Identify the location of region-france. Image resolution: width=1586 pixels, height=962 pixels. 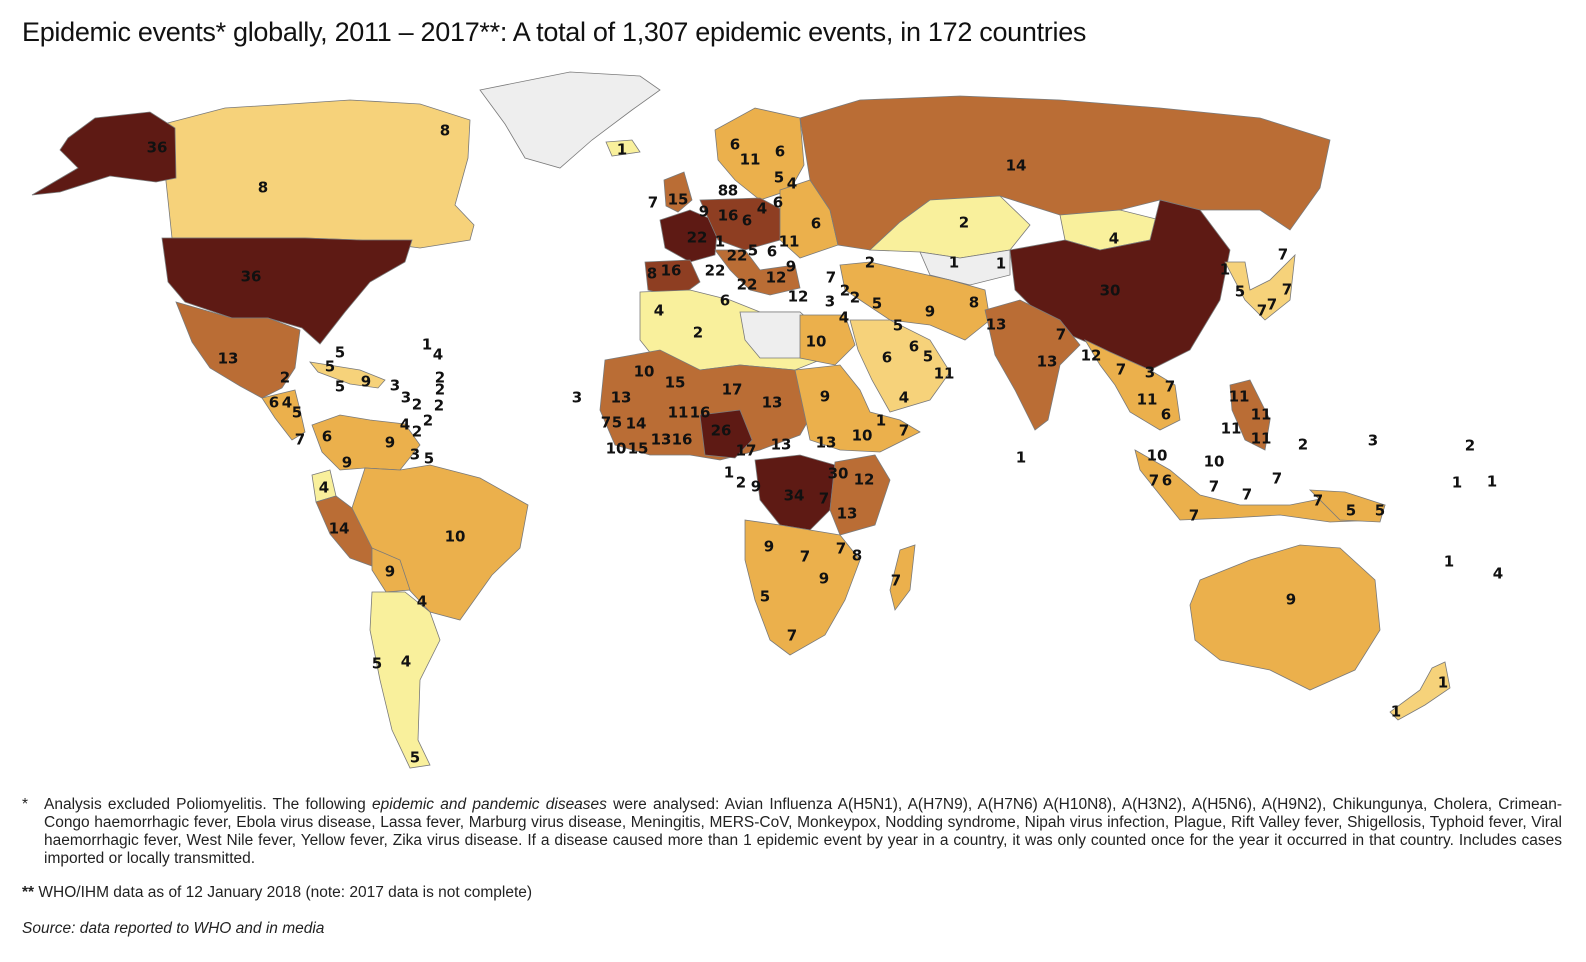
(689, 236).